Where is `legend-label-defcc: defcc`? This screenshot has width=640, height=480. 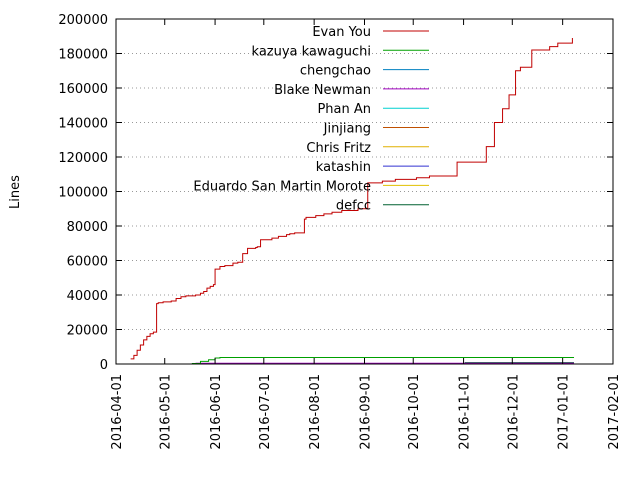
legend-label-defcc: defcc is located at coordinates (353, 206).